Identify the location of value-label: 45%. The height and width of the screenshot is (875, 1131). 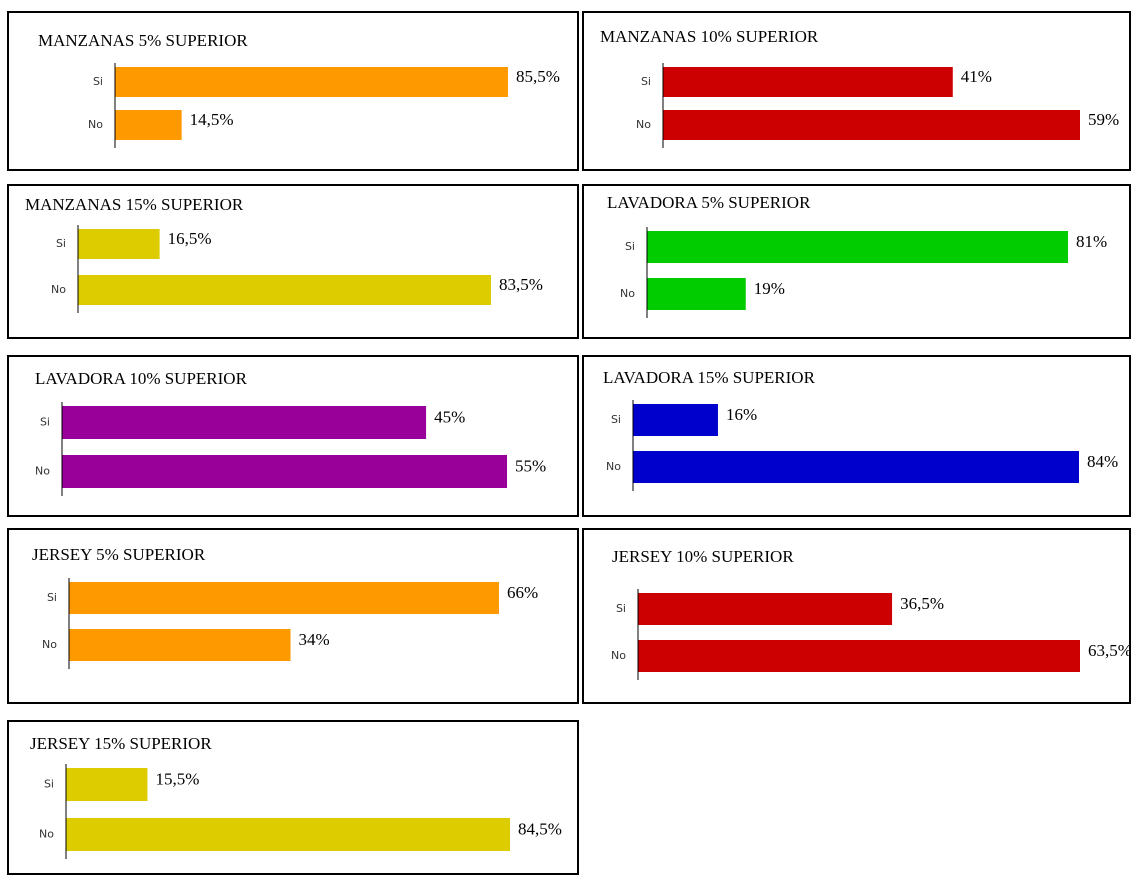
(449, 416).